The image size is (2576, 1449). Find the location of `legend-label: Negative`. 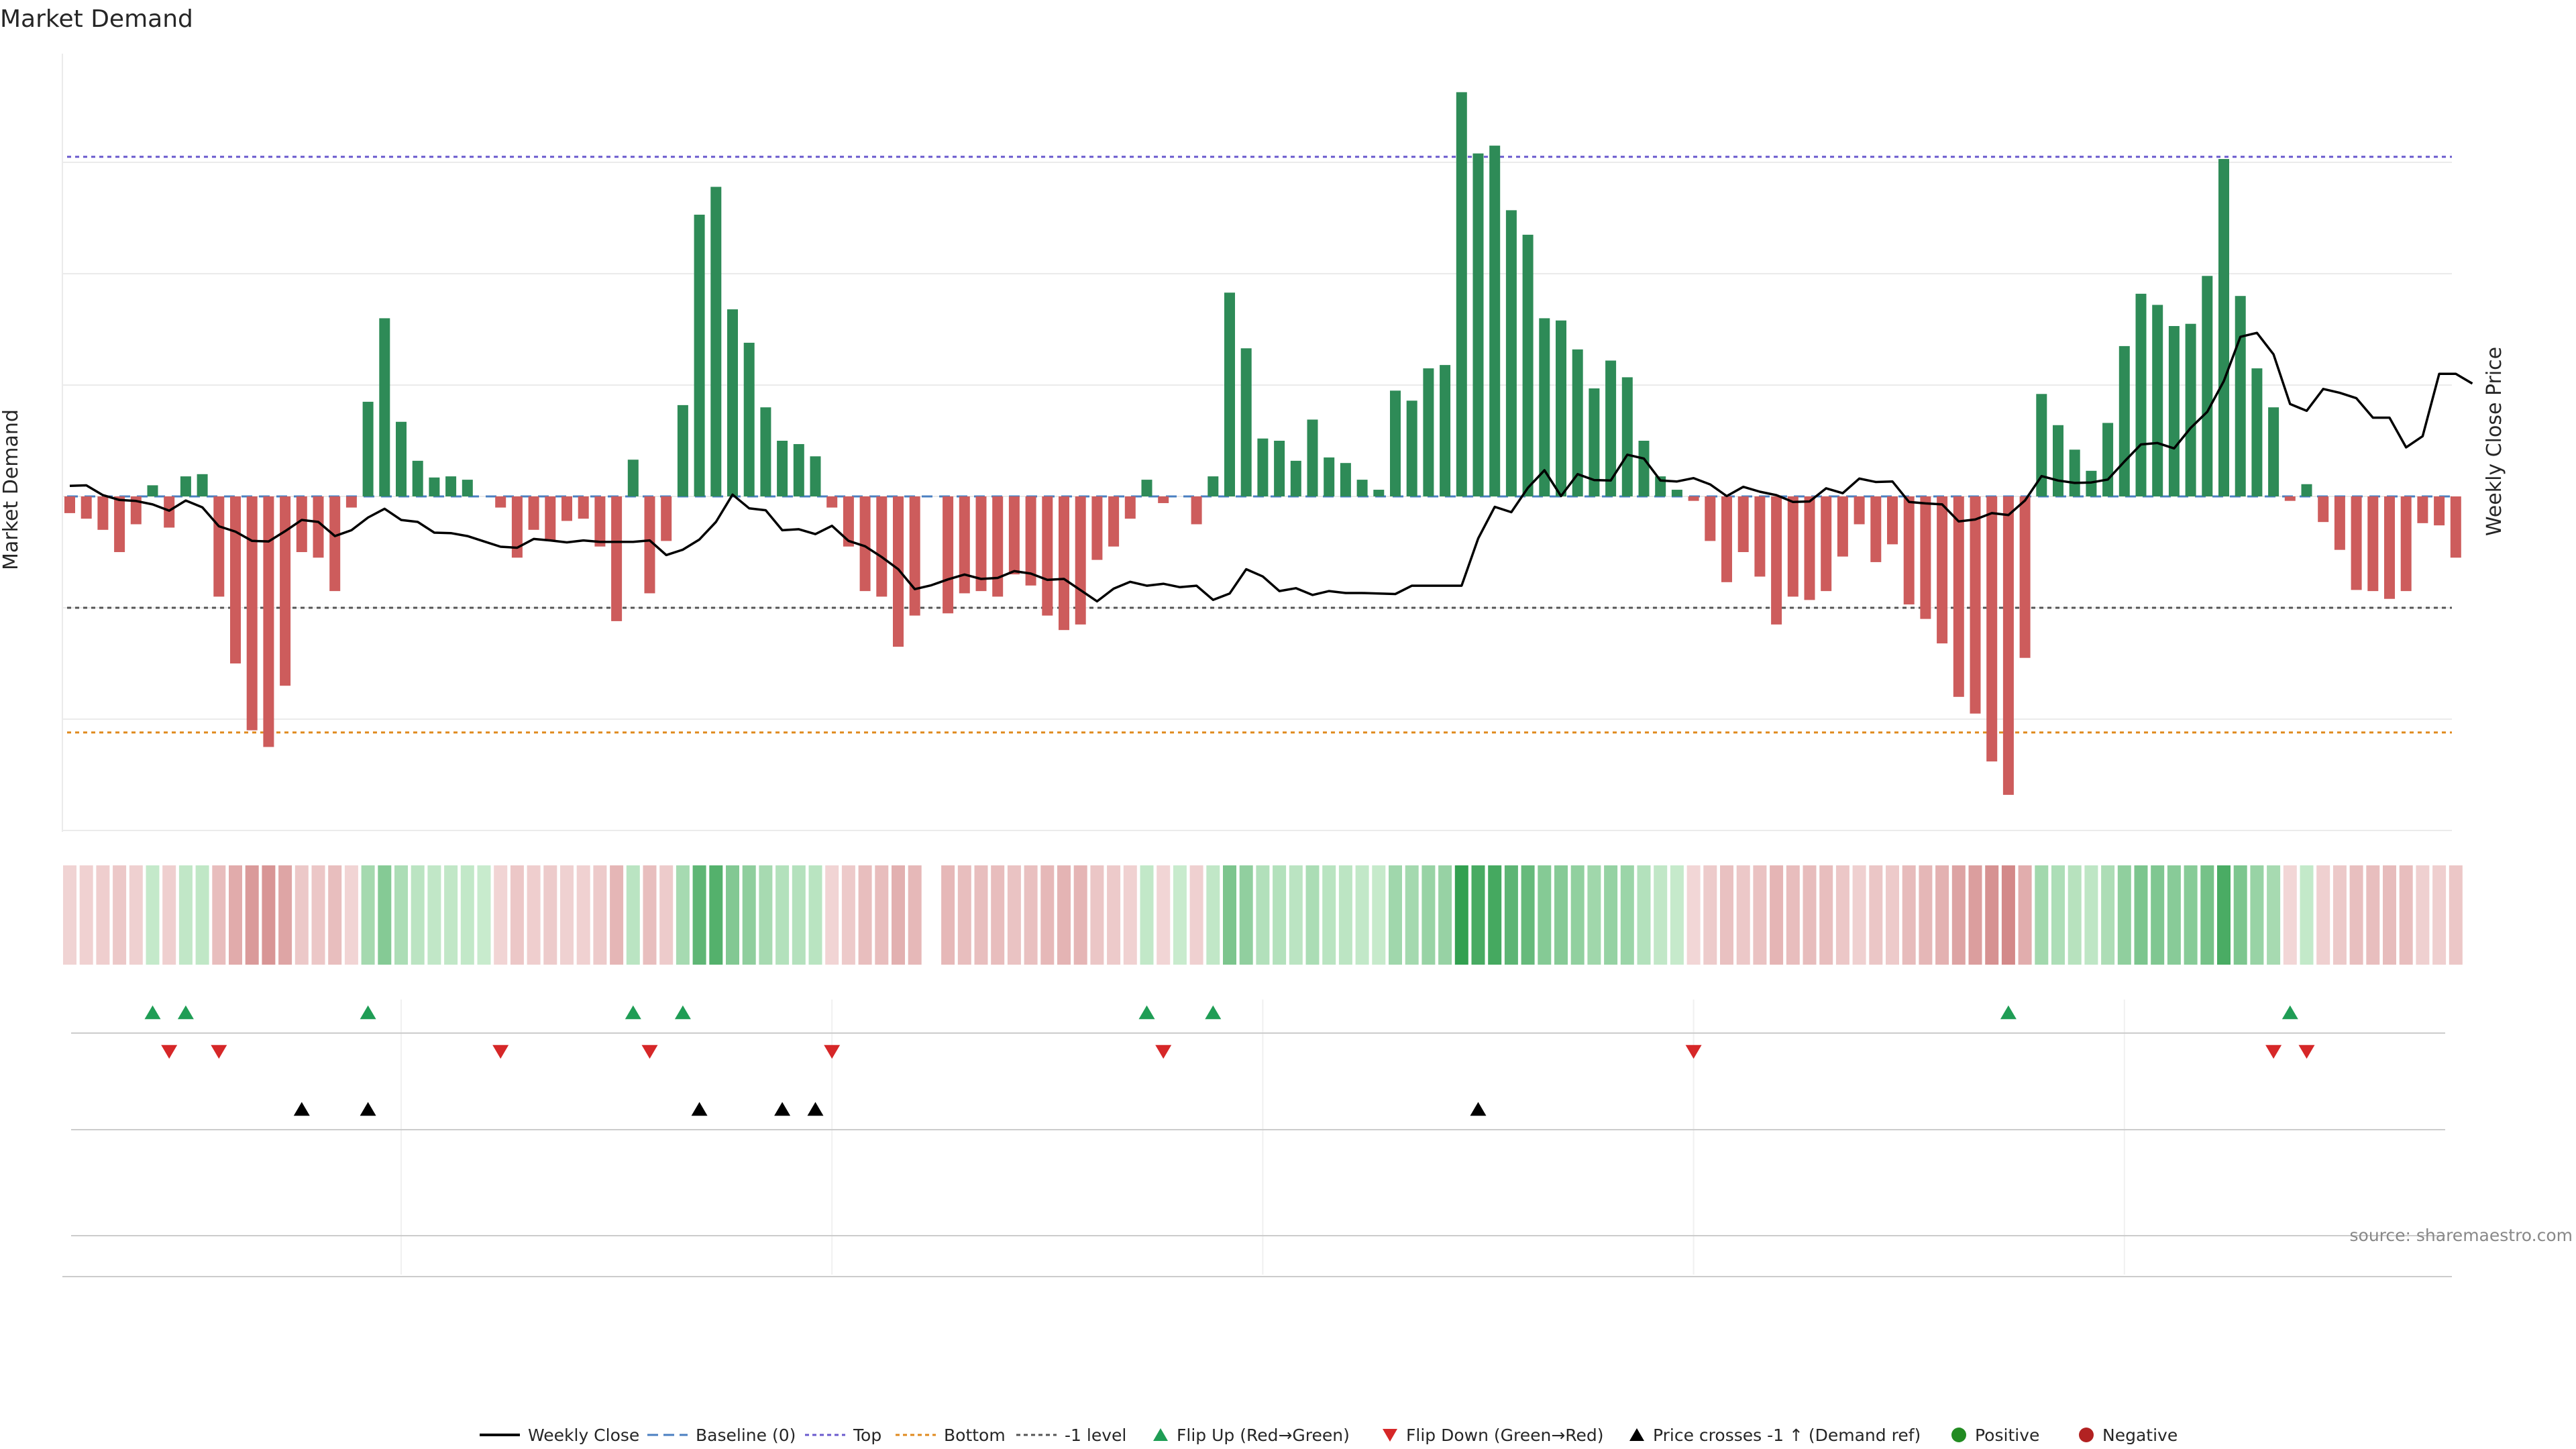

legend-label: Negative is located at coordinates (2140, 1435).